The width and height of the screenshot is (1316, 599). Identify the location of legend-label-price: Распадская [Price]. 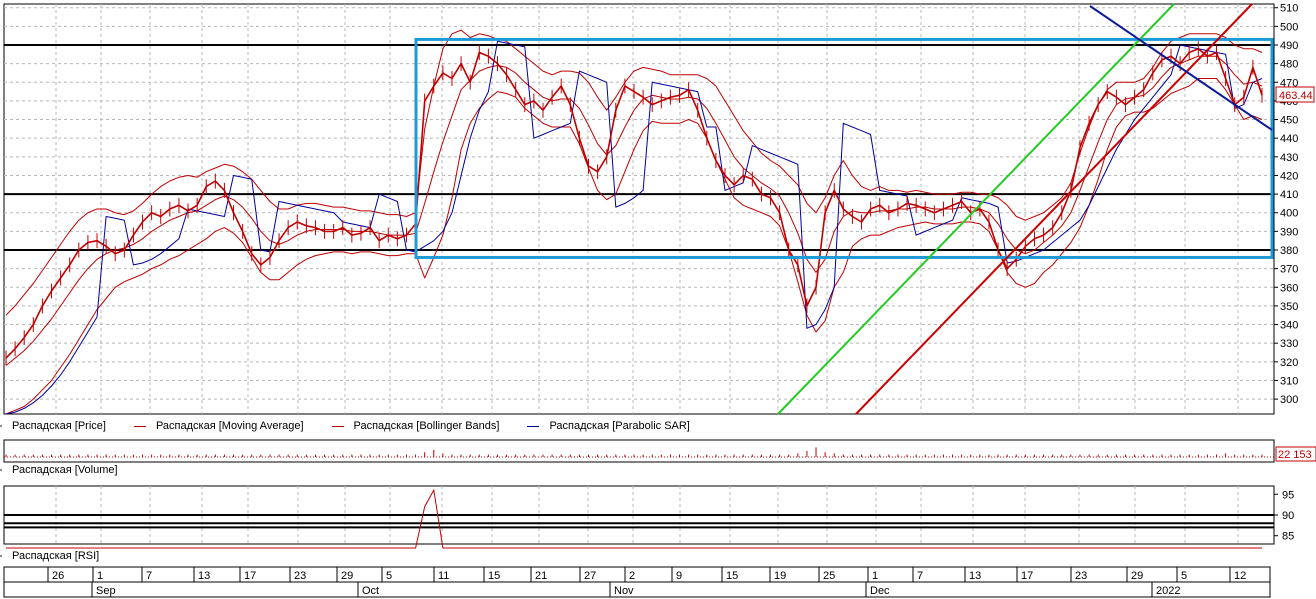
(59, 426).